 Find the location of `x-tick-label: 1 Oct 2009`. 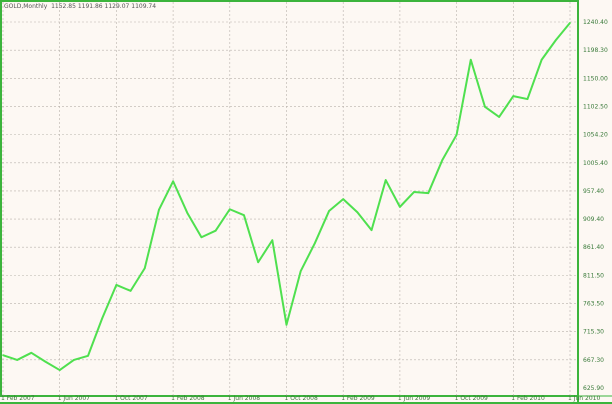

x-tick-label: 1 Oct 2009 is located at coordinates (471, 398).